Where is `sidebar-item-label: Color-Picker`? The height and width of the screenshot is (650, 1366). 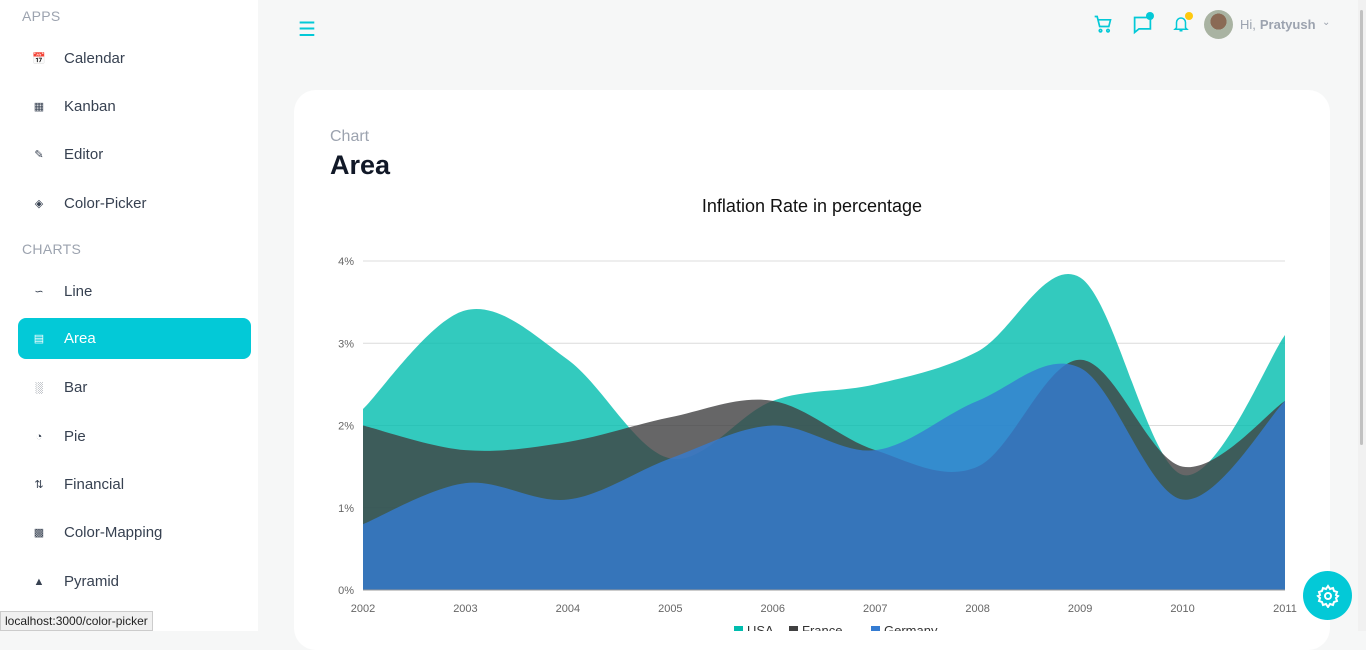
sidebar-item-label: Color-Picker is located at coordinates (105, 203).